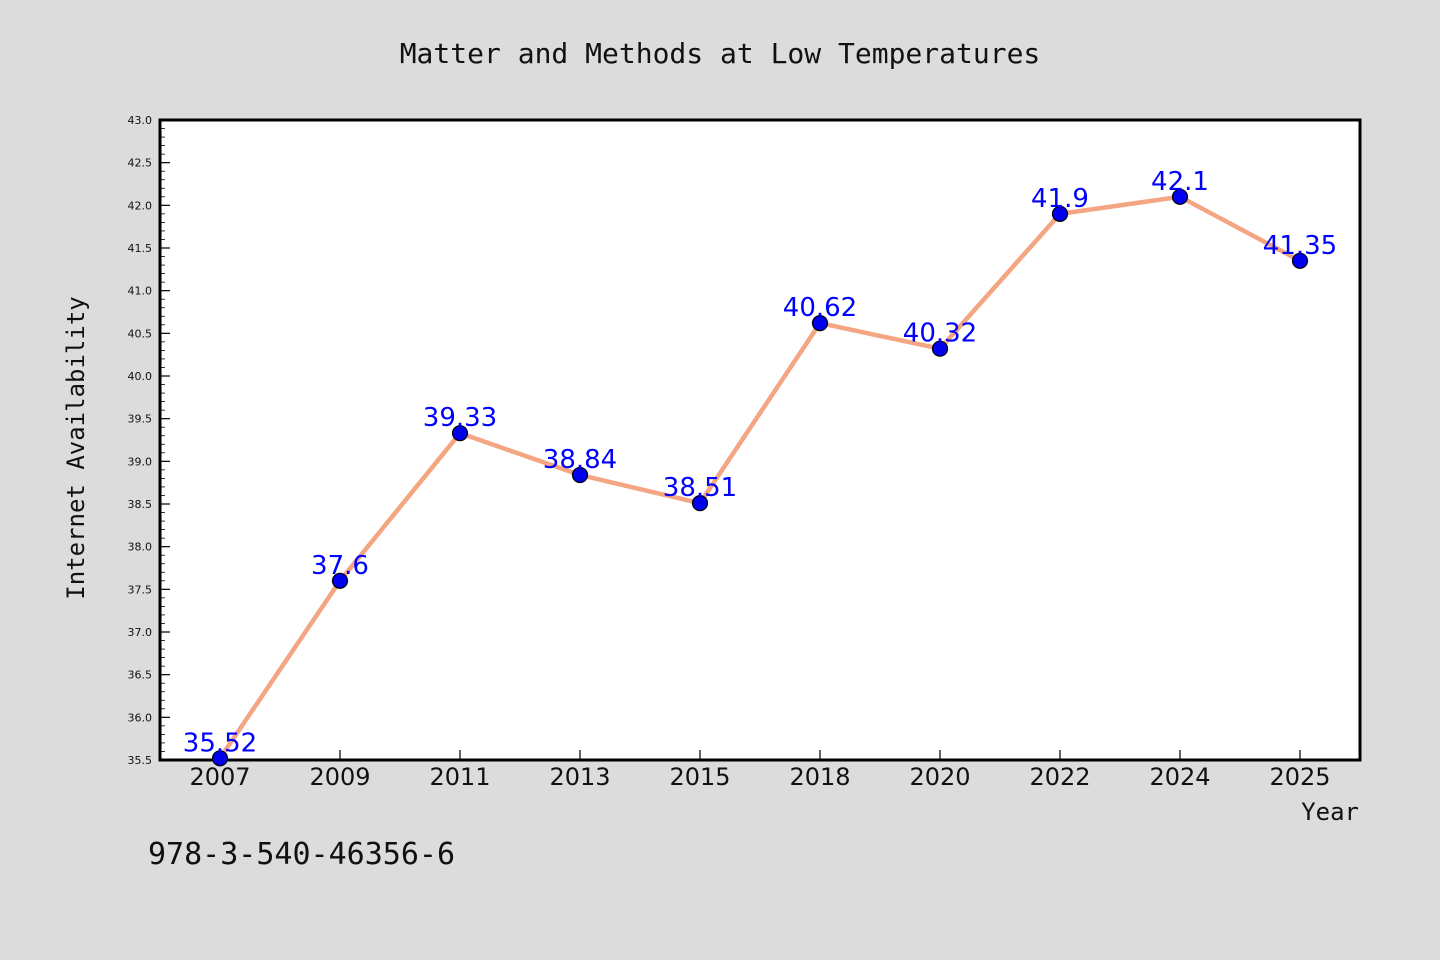 The image size is (1440, 960). Describe the element at coordinates (1060, 199) in the screenshot. I see `data-label: 41.9` at that location.